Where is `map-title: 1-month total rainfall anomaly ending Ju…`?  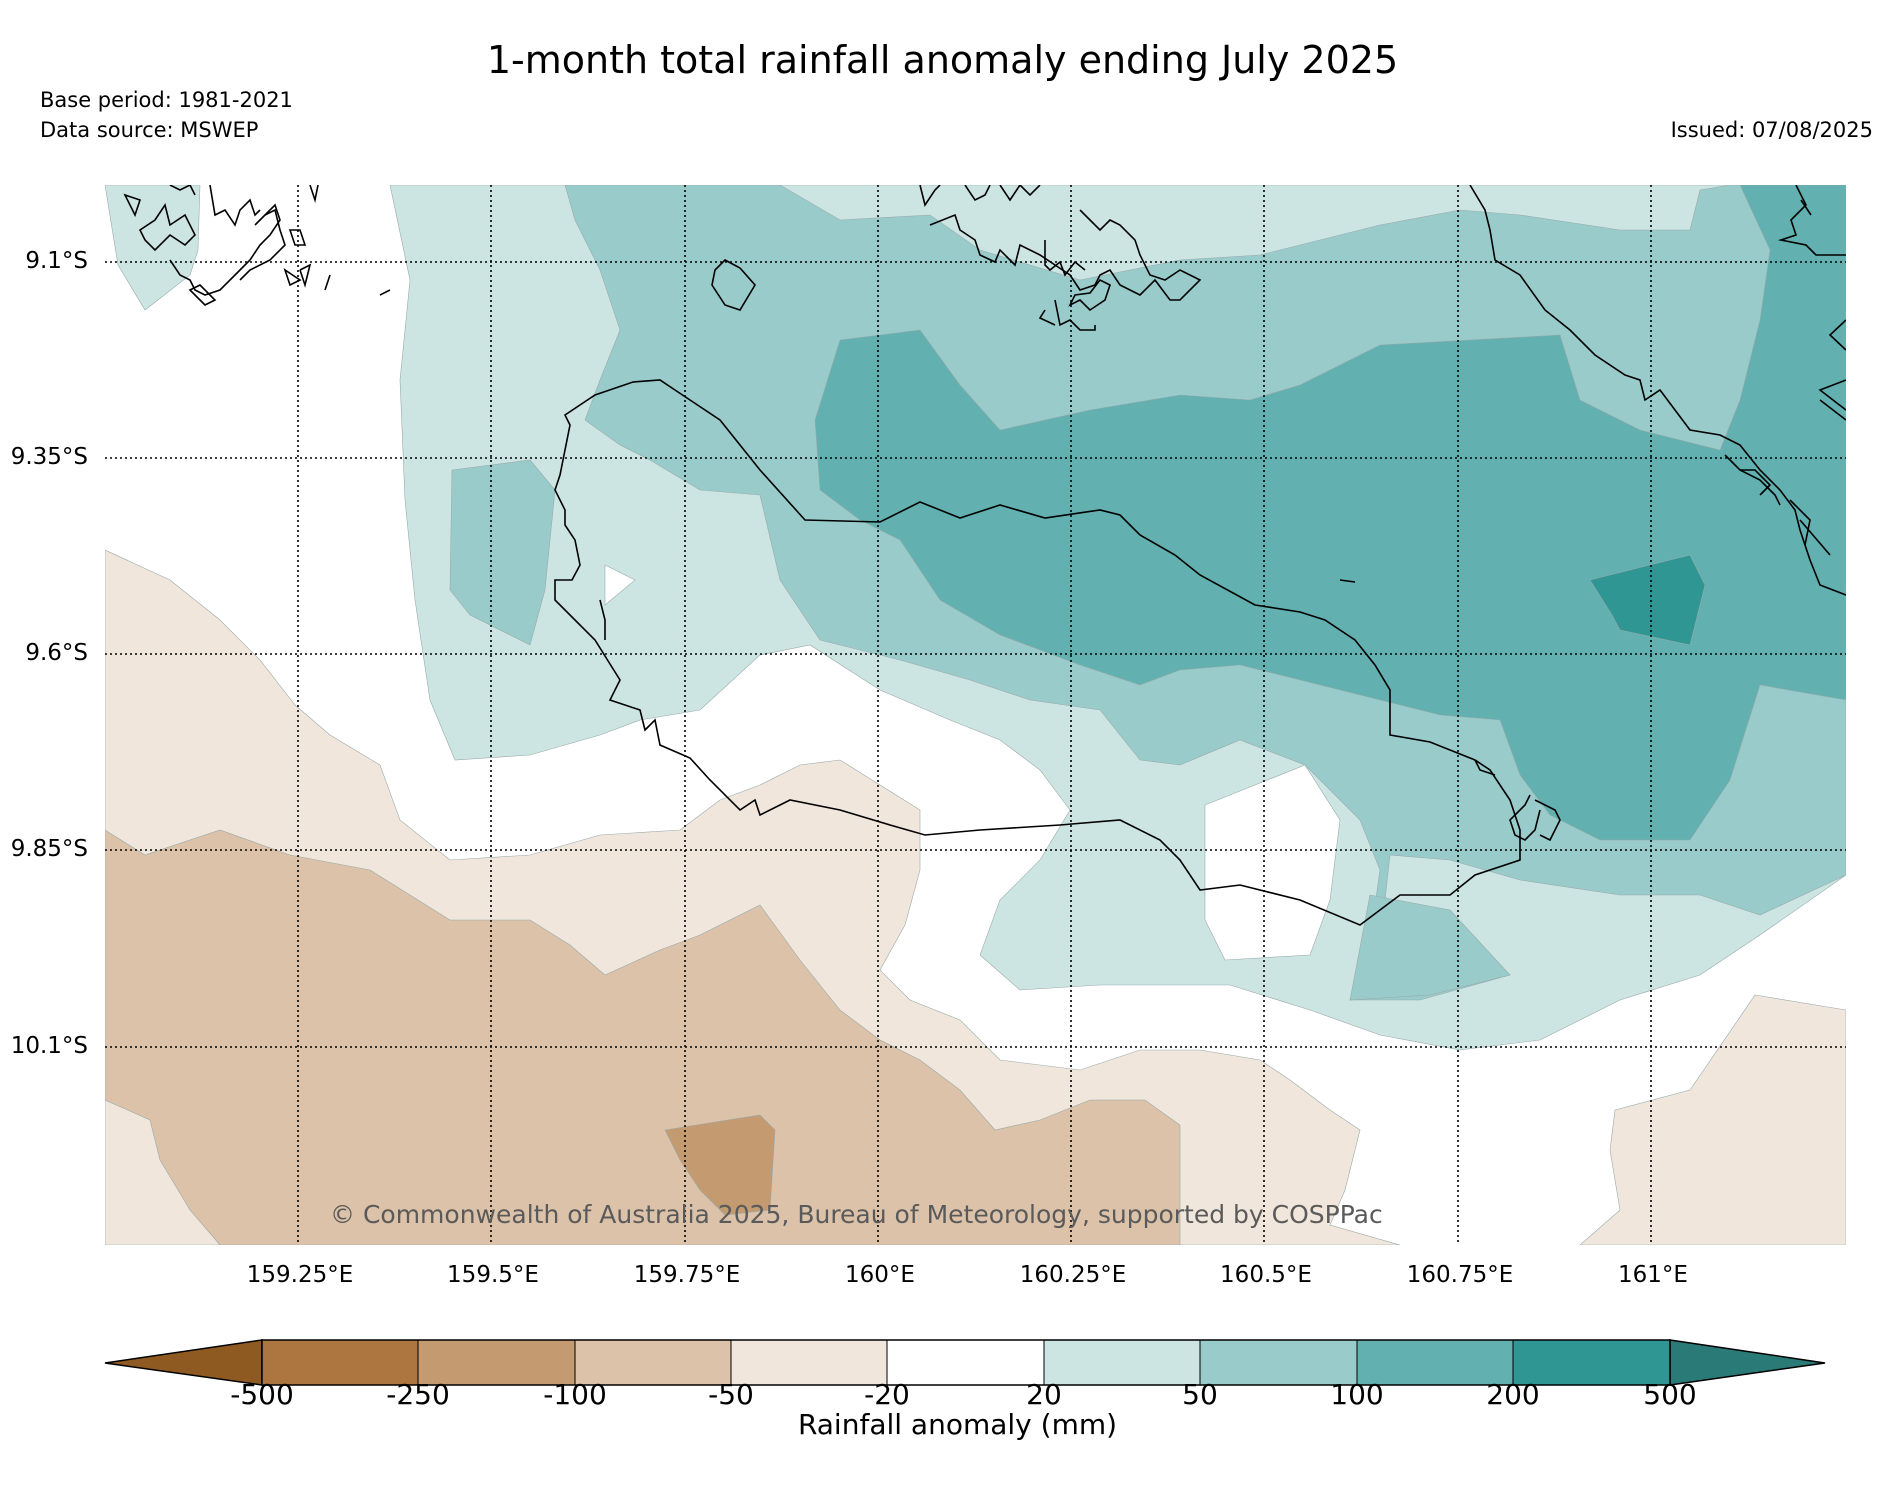
map-title: 1-month total rainfall anomaly ending Ju… is located at coordinates (942, 60).